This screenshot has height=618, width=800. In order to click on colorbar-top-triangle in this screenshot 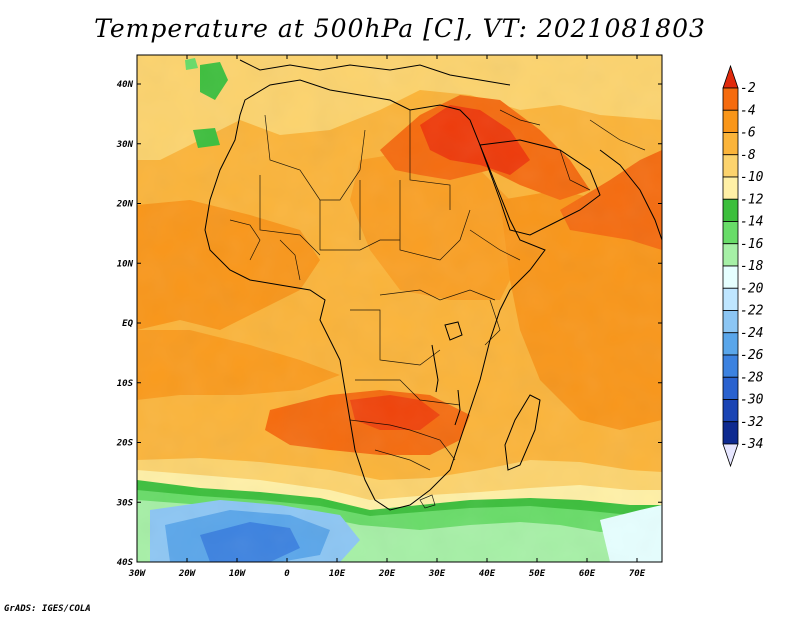, I will do `click(730, 76)`.